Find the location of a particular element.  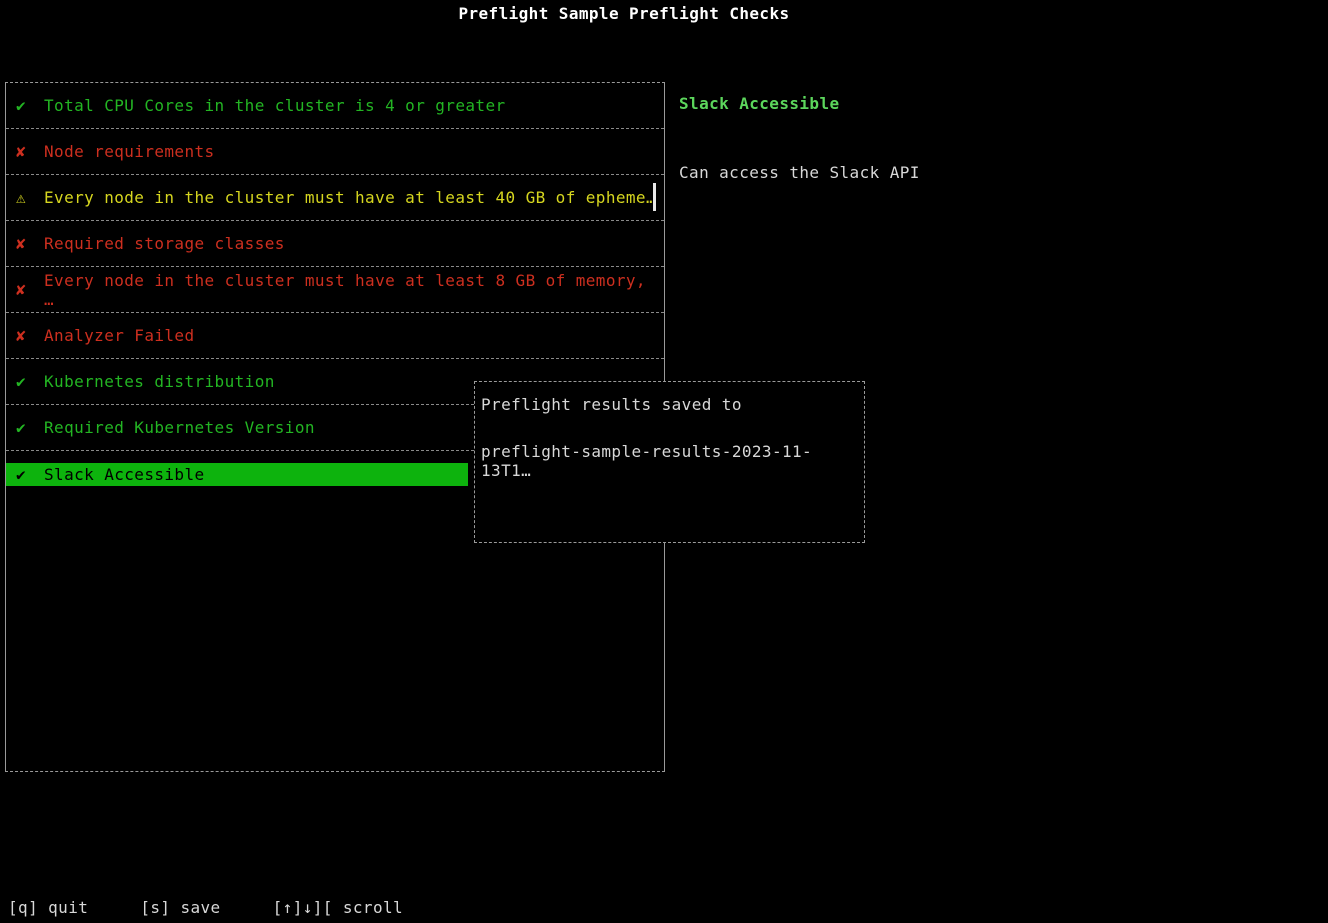

app-title: Preflight Sample Preflight Checks is located at coordinates (624, 13).